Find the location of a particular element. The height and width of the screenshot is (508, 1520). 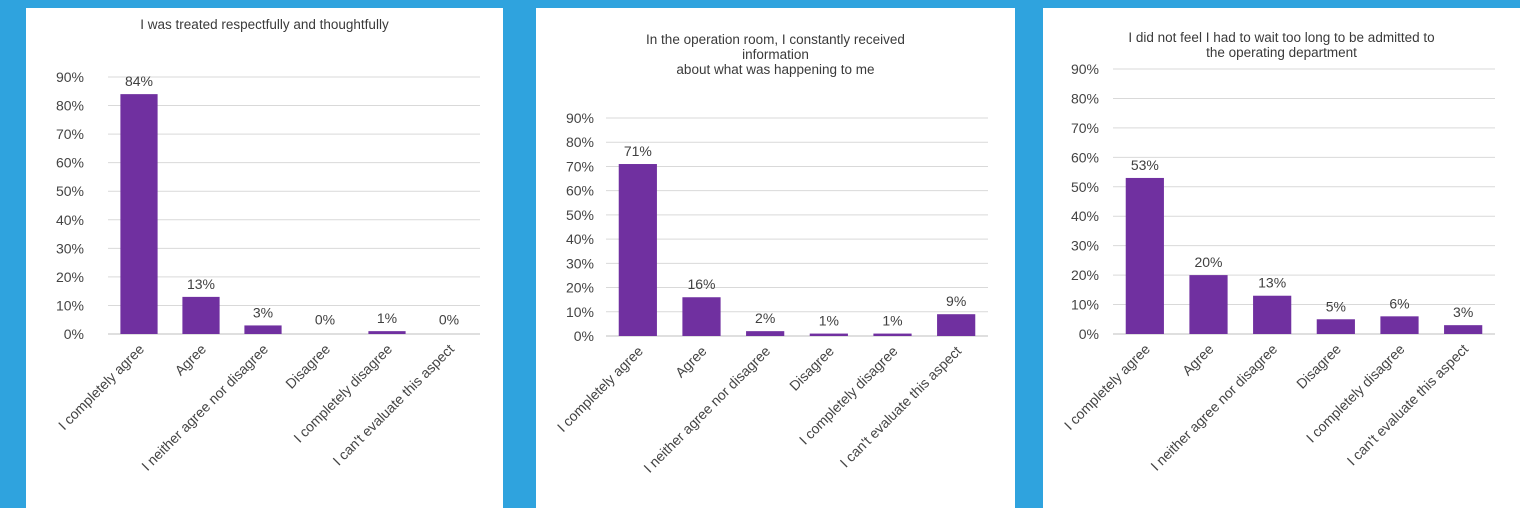

data-label: 20% is located at coordinates (1208, 262).